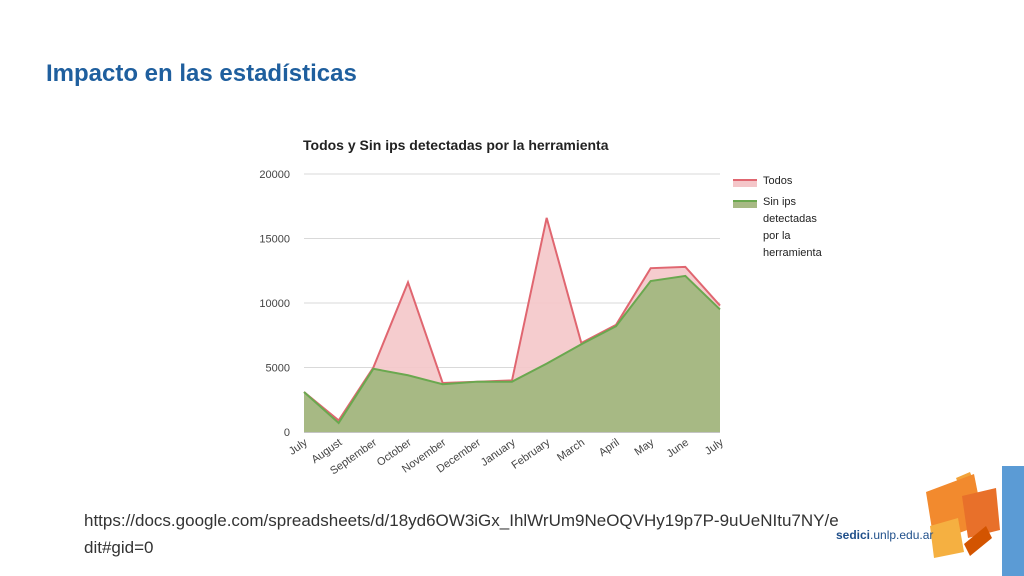 The height and width of the screenshot is (576, 1024). Describe the element at coordinates (975, 521) in the screenshot. I see `sedici-logo-icon` at that location.